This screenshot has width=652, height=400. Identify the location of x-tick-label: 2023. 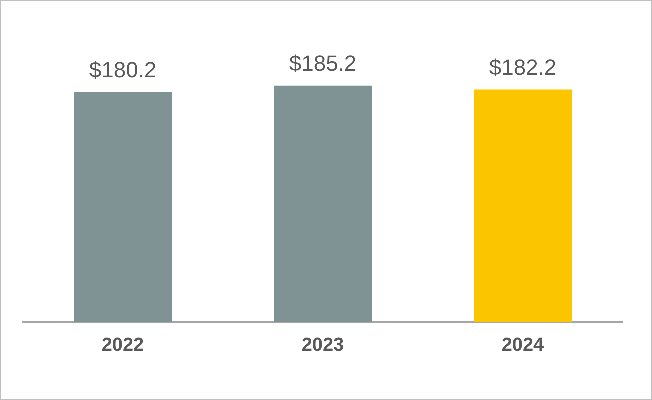
(323, 345).